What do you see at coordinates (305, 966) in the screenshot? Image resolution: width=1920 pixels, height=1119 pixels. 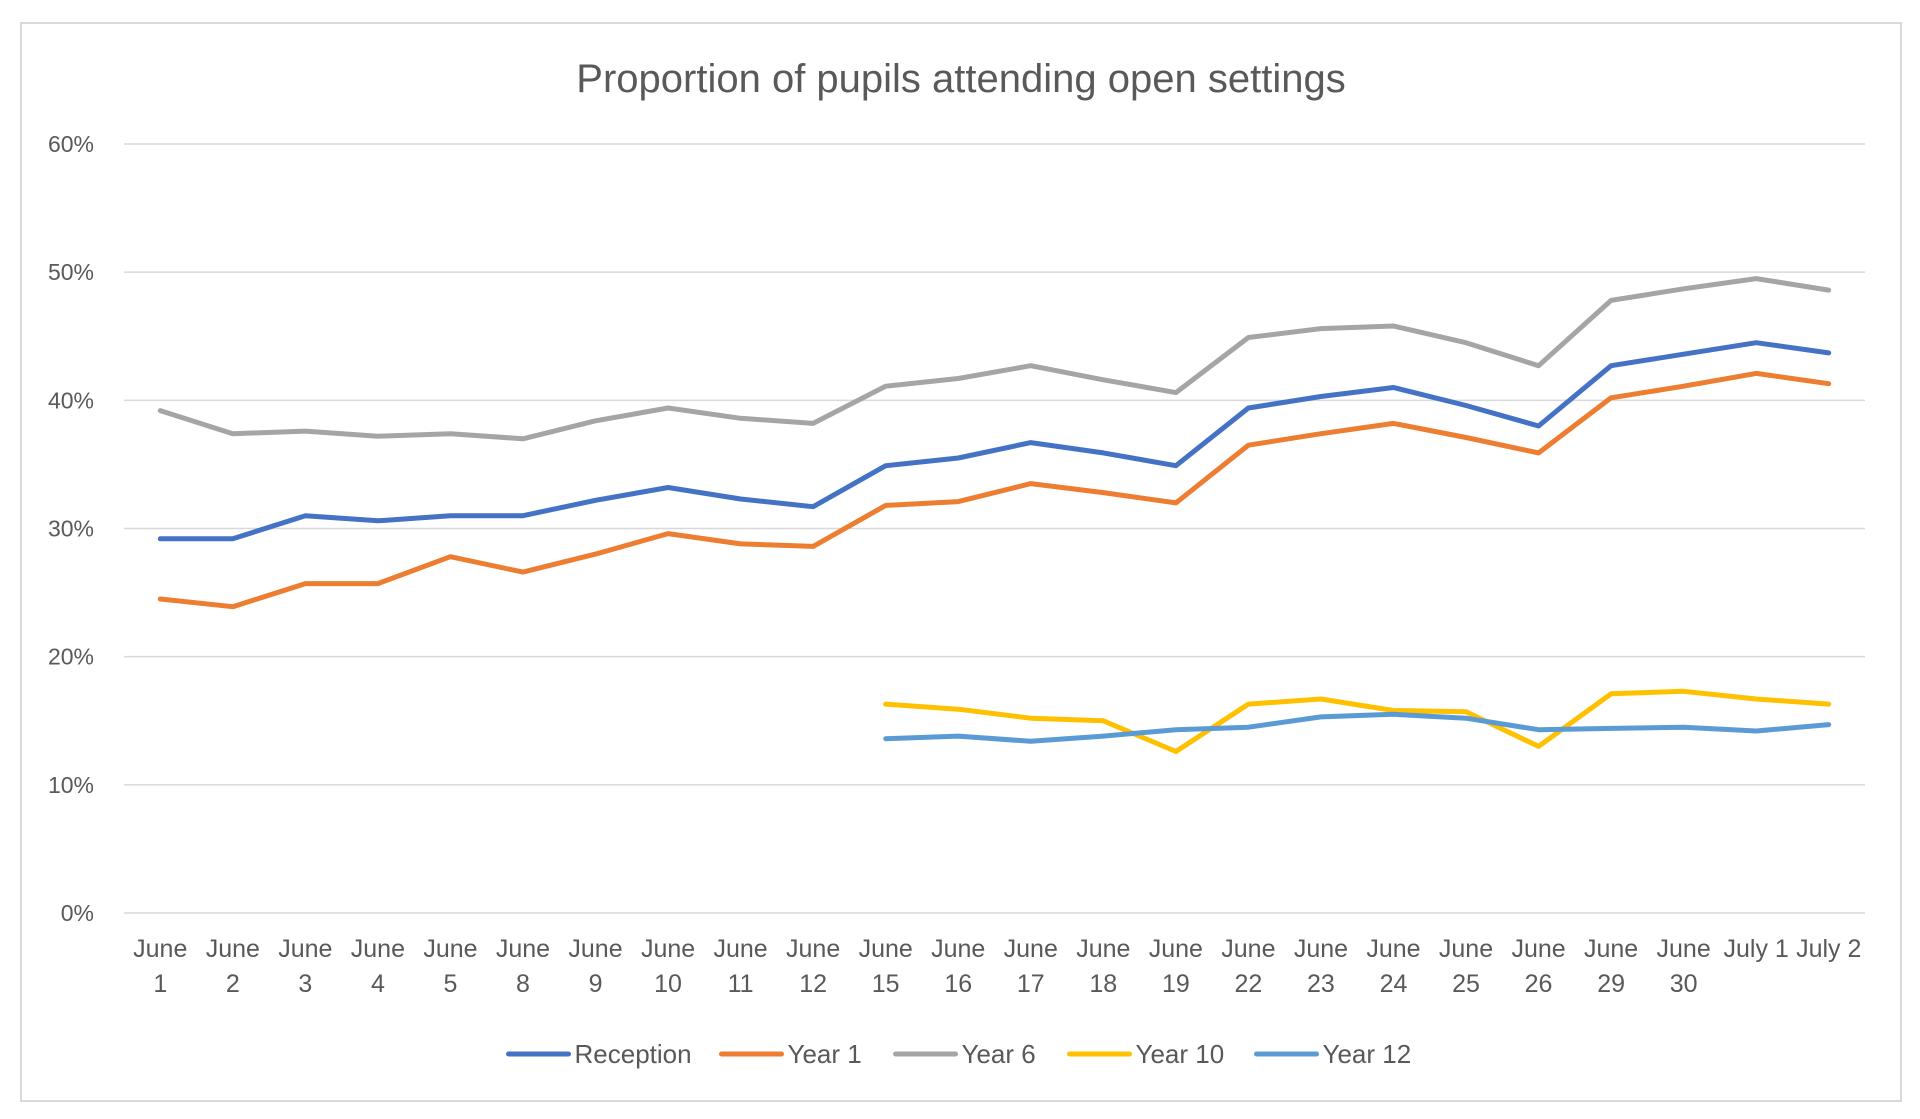 I see `x-tick-label: June 3` at bounding box center [305, 966].